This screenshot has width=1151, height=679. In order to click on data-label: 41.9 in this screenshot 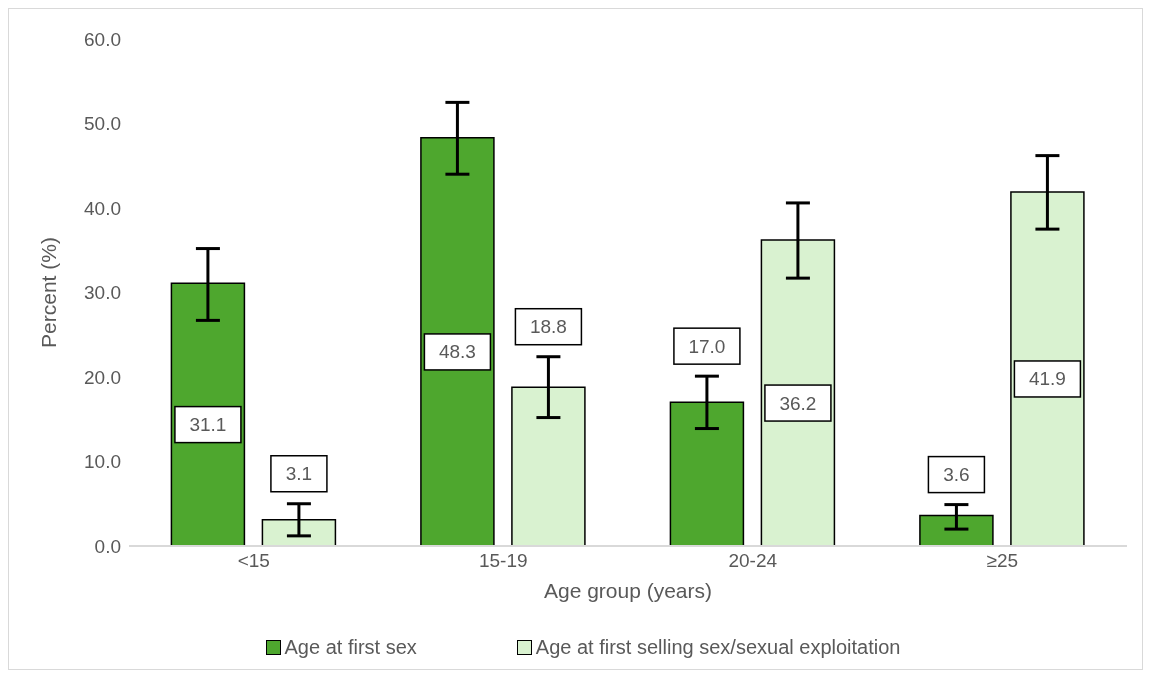, I will do `click(1047, 379)`.